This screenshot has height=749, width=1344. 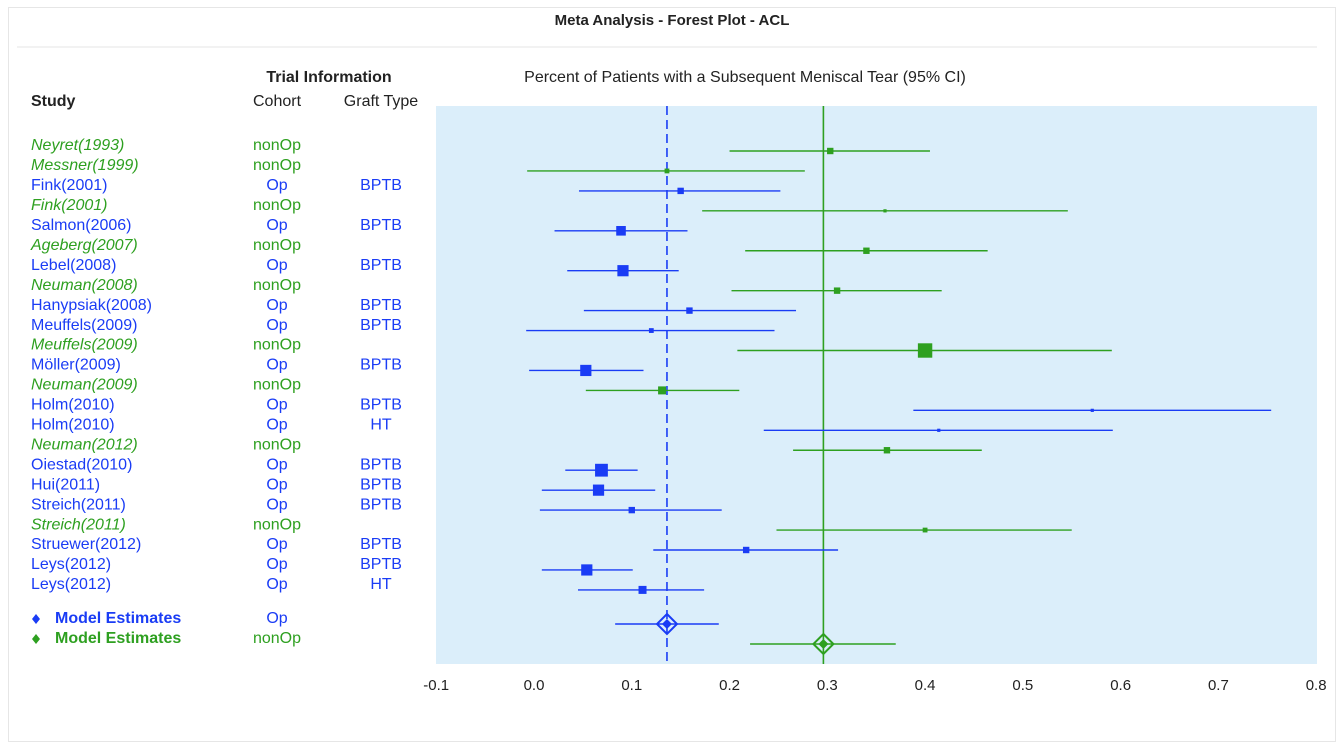 What do you see at coordinates (76, 365) in the screenshot?
I see `study-label: Möller(2009)` at bounding box center [76, 365].